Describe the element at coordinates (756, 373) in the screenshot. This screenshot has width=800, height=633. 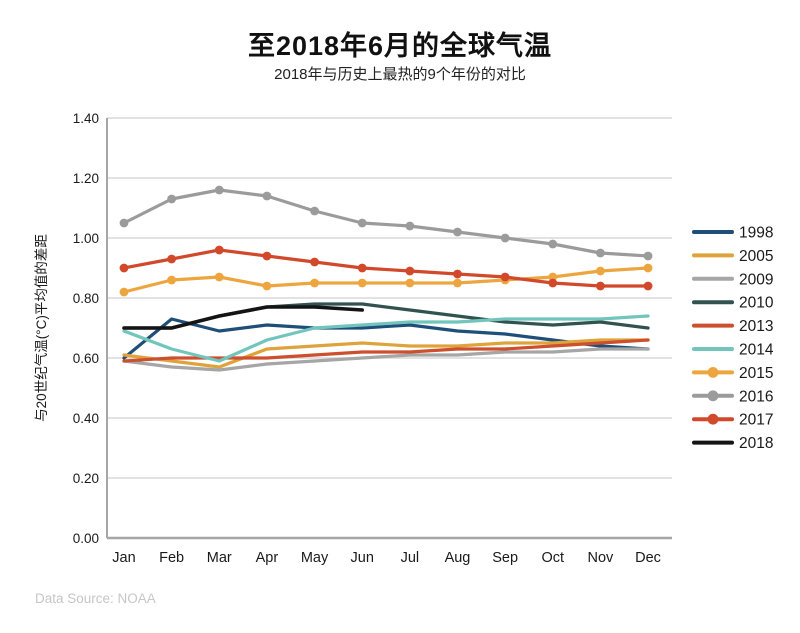
I see `legend-label-2015: 2015` at that location.